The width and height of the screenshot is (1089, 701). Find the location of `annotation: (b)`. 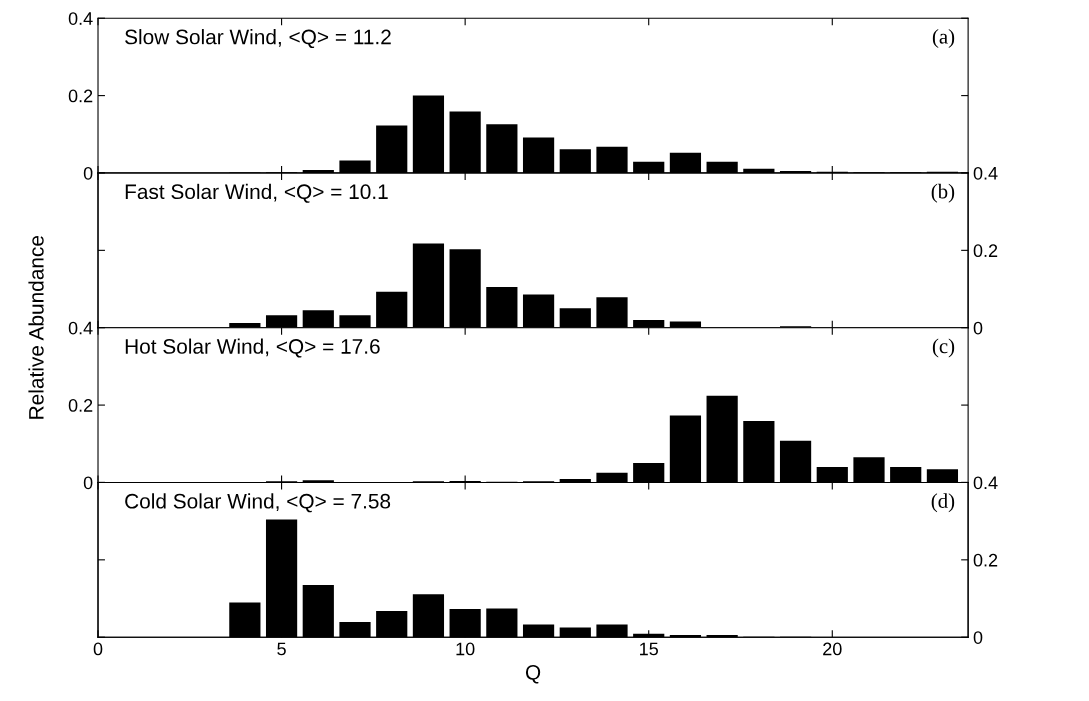

annotation: (b) is located at coordinates (943, 193).